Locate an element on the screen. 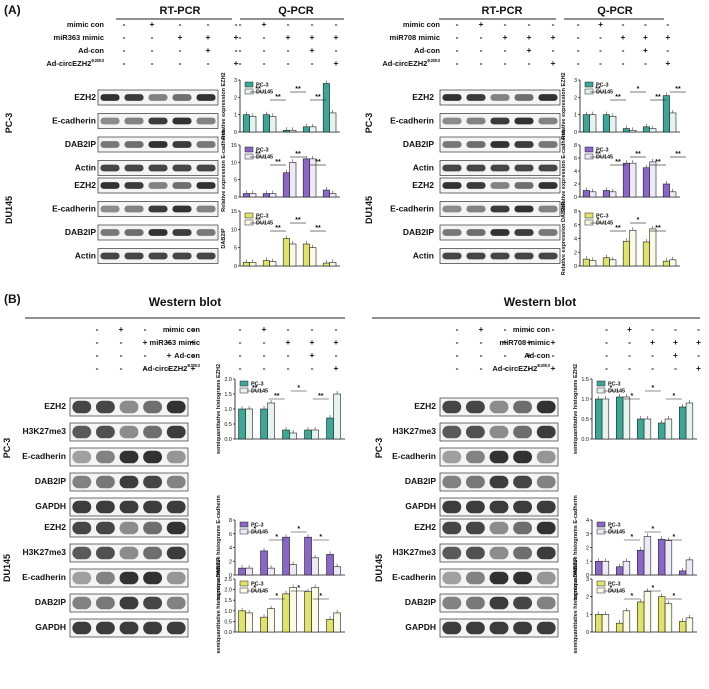  tl-sign-1-0: - is located at coordinates (240, 37).